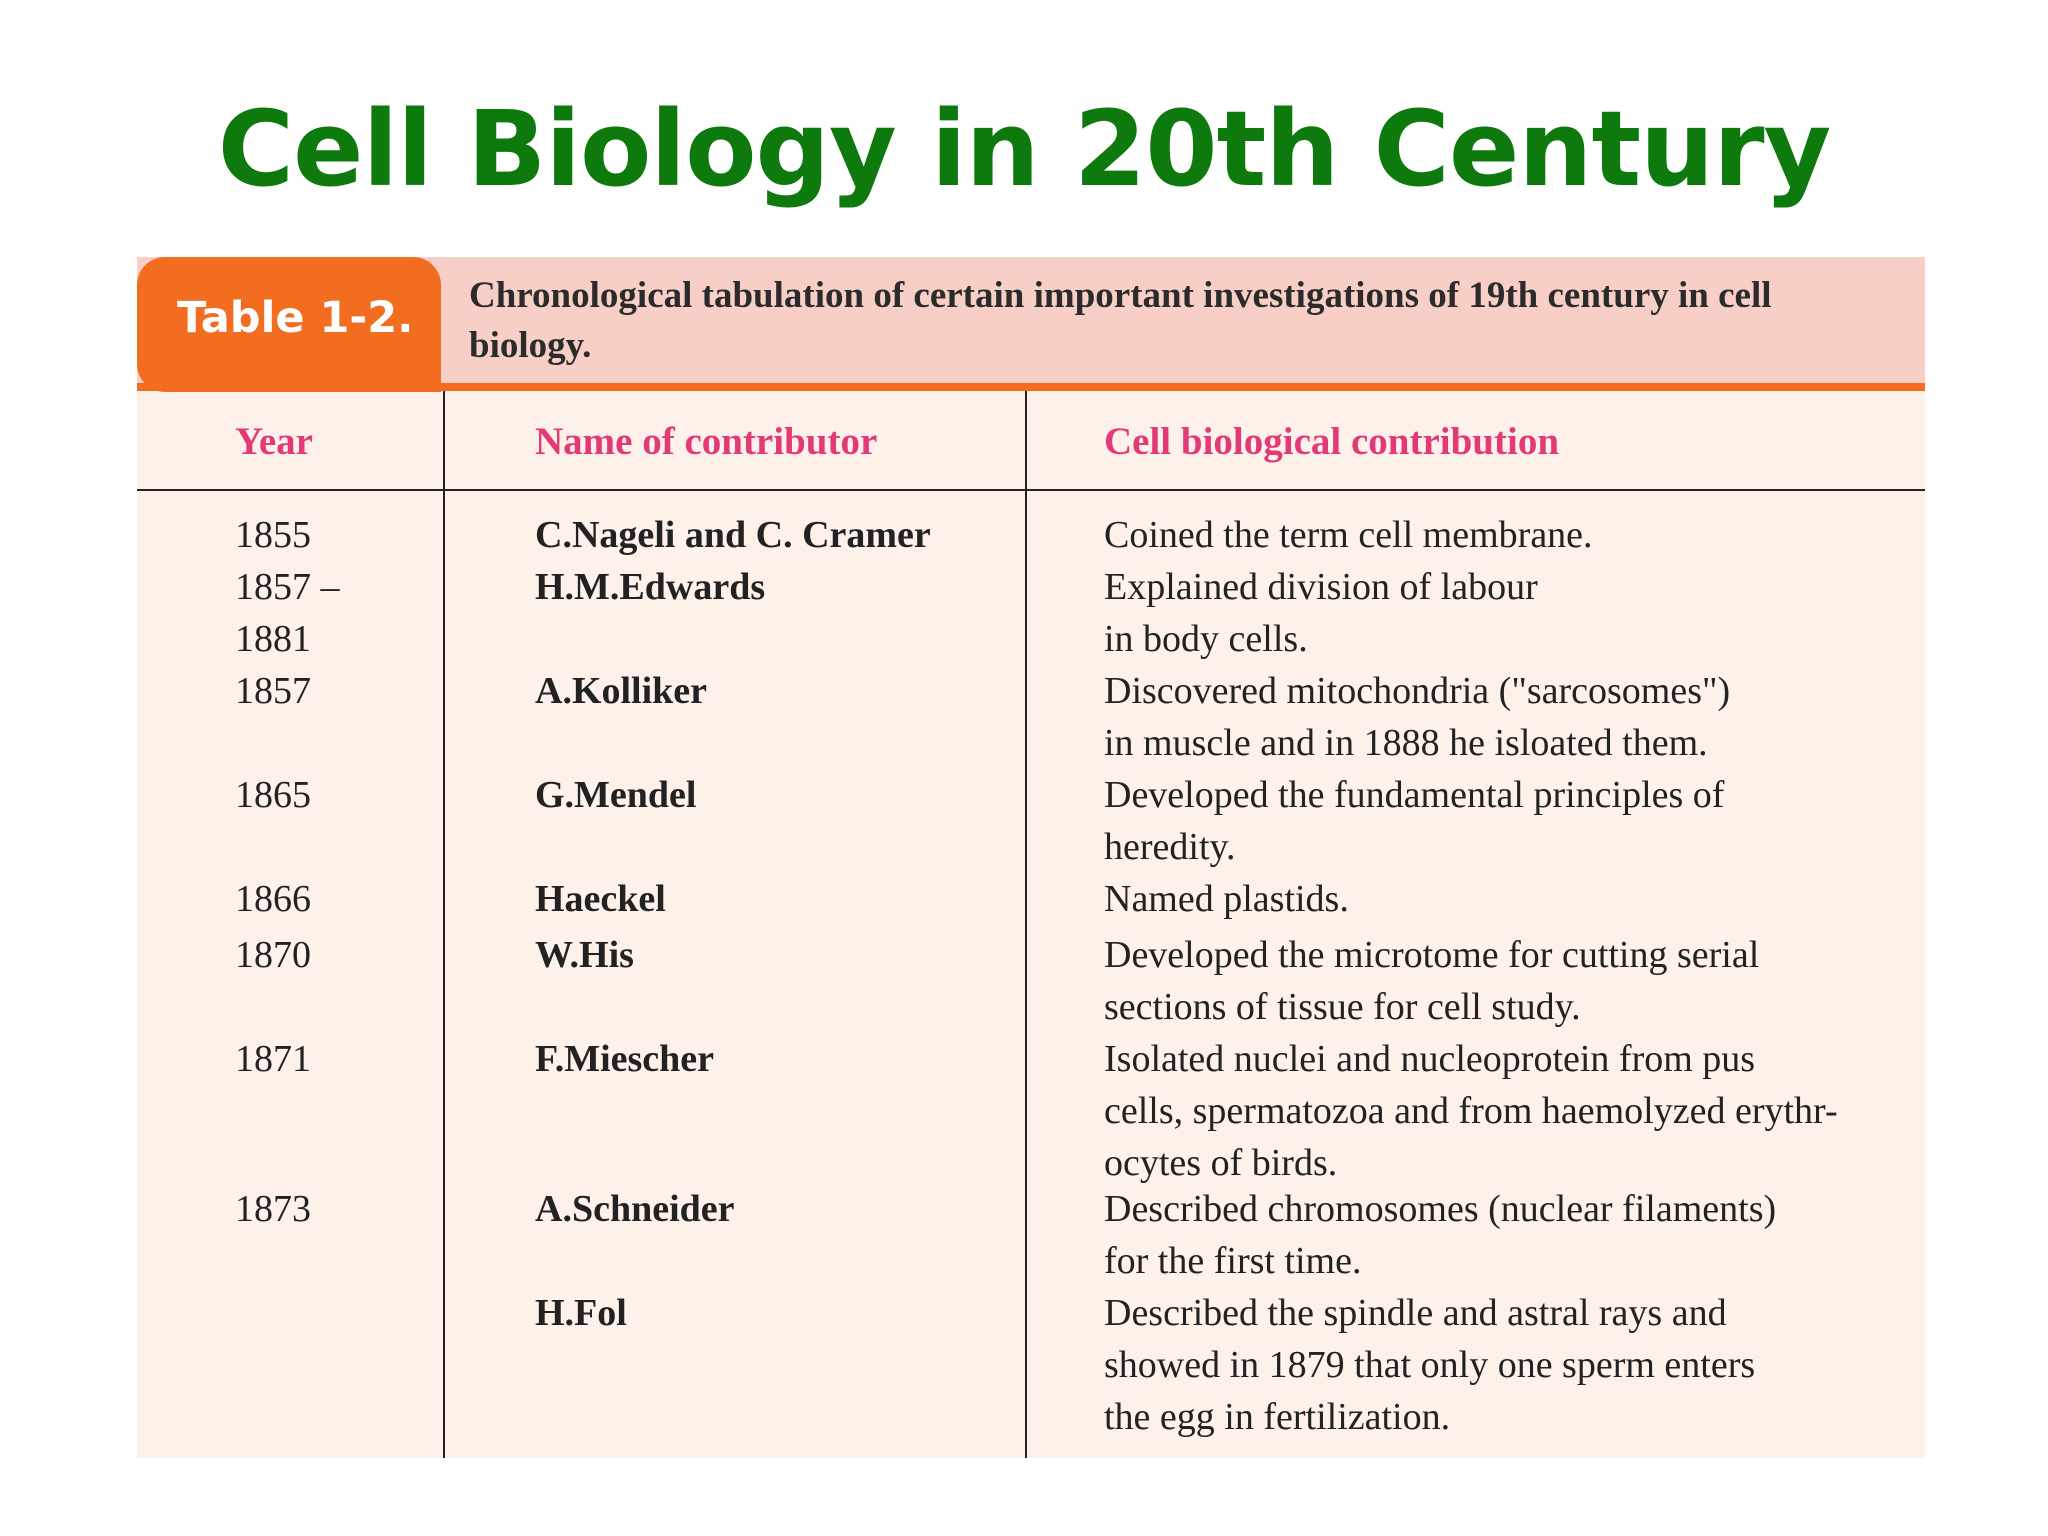 Image resolution: width=2048 pixels, height=1536 pixels. What do you see at coordinates (287, 613) in the screenshot?
I see `row-year: 1857 – 1881` at bounding box center [287, 613].